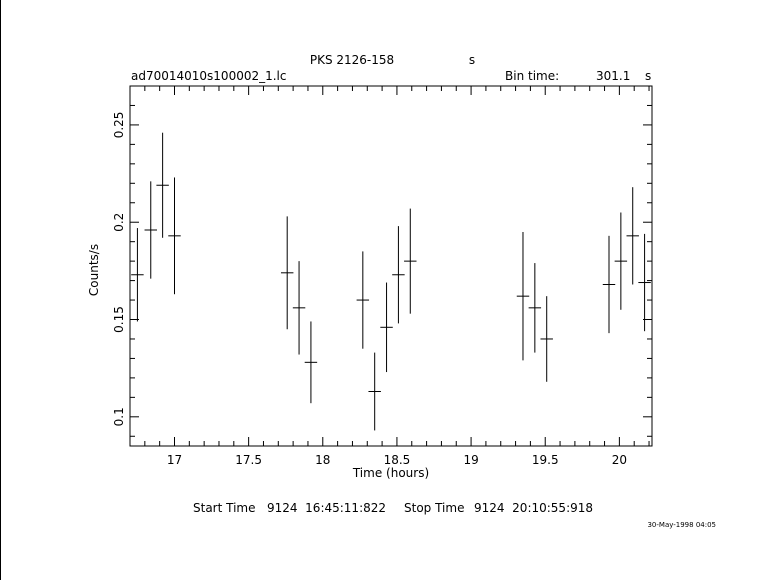  What do you see at coordinates (119, 319) in the screenshot?
I see `y-tick-label: 0.15` at bounding box center [119, 319].